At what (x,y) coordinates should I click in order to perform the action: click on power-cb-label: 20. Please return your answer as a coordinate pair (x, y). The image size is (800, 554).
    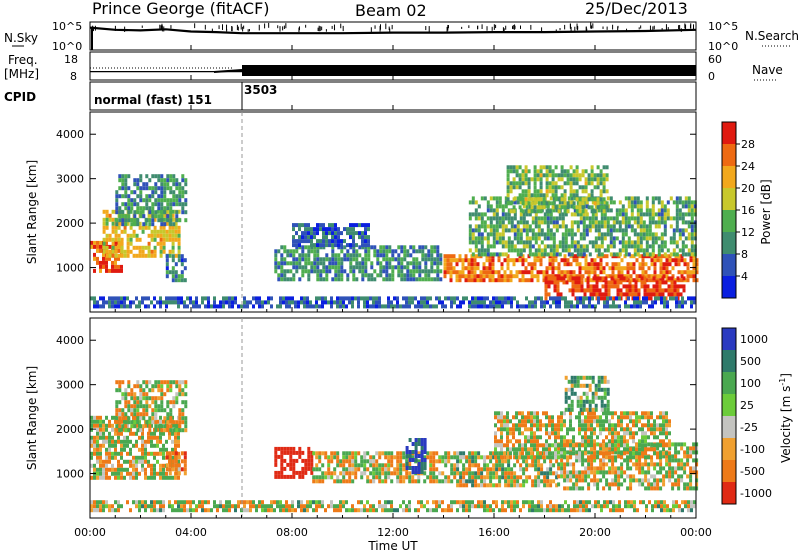
    Looking at the image, I should click on (748, 188).